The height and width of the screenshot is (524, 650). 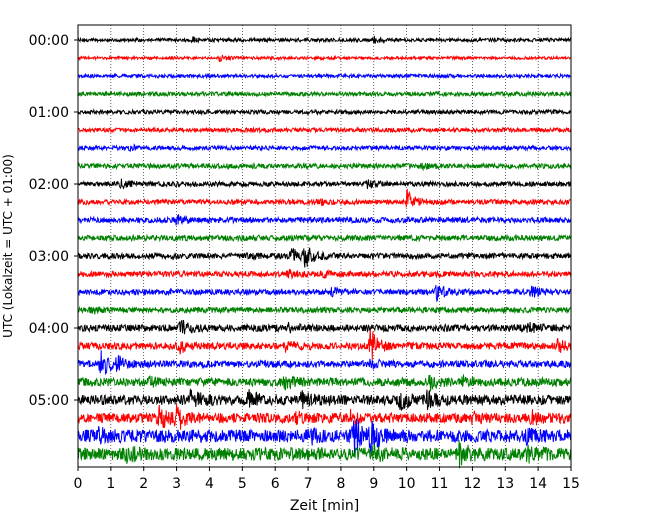 I want to click on x-axis: 0 1 2 3 4 5 6 7 8 9 10 11 12 13 14 15, so click(x=327, y=479).